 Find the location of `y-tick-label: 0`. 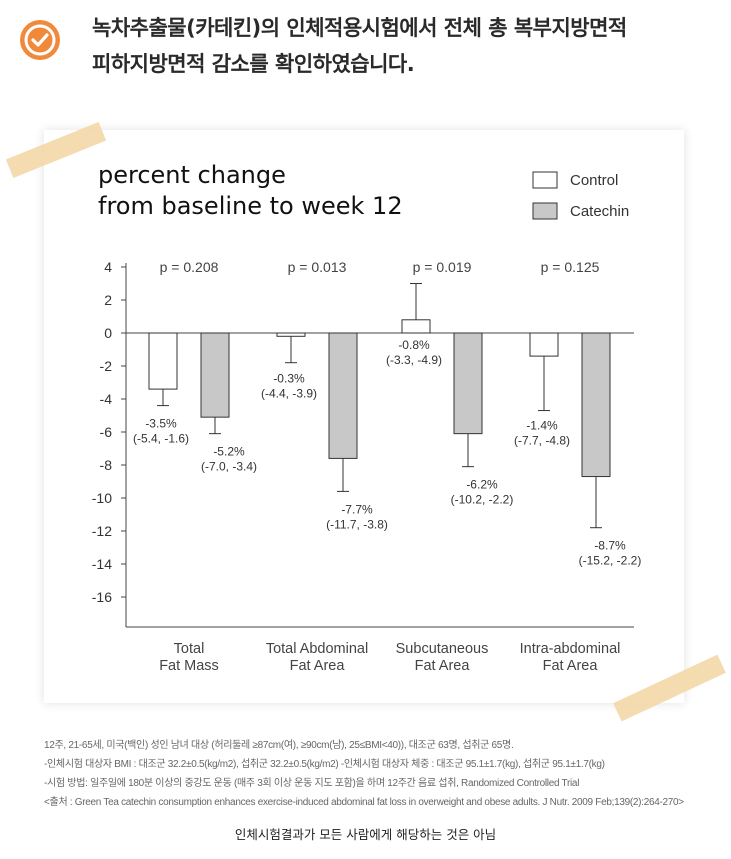

y-tick-label: 0 is located at coordinates (108, 333).